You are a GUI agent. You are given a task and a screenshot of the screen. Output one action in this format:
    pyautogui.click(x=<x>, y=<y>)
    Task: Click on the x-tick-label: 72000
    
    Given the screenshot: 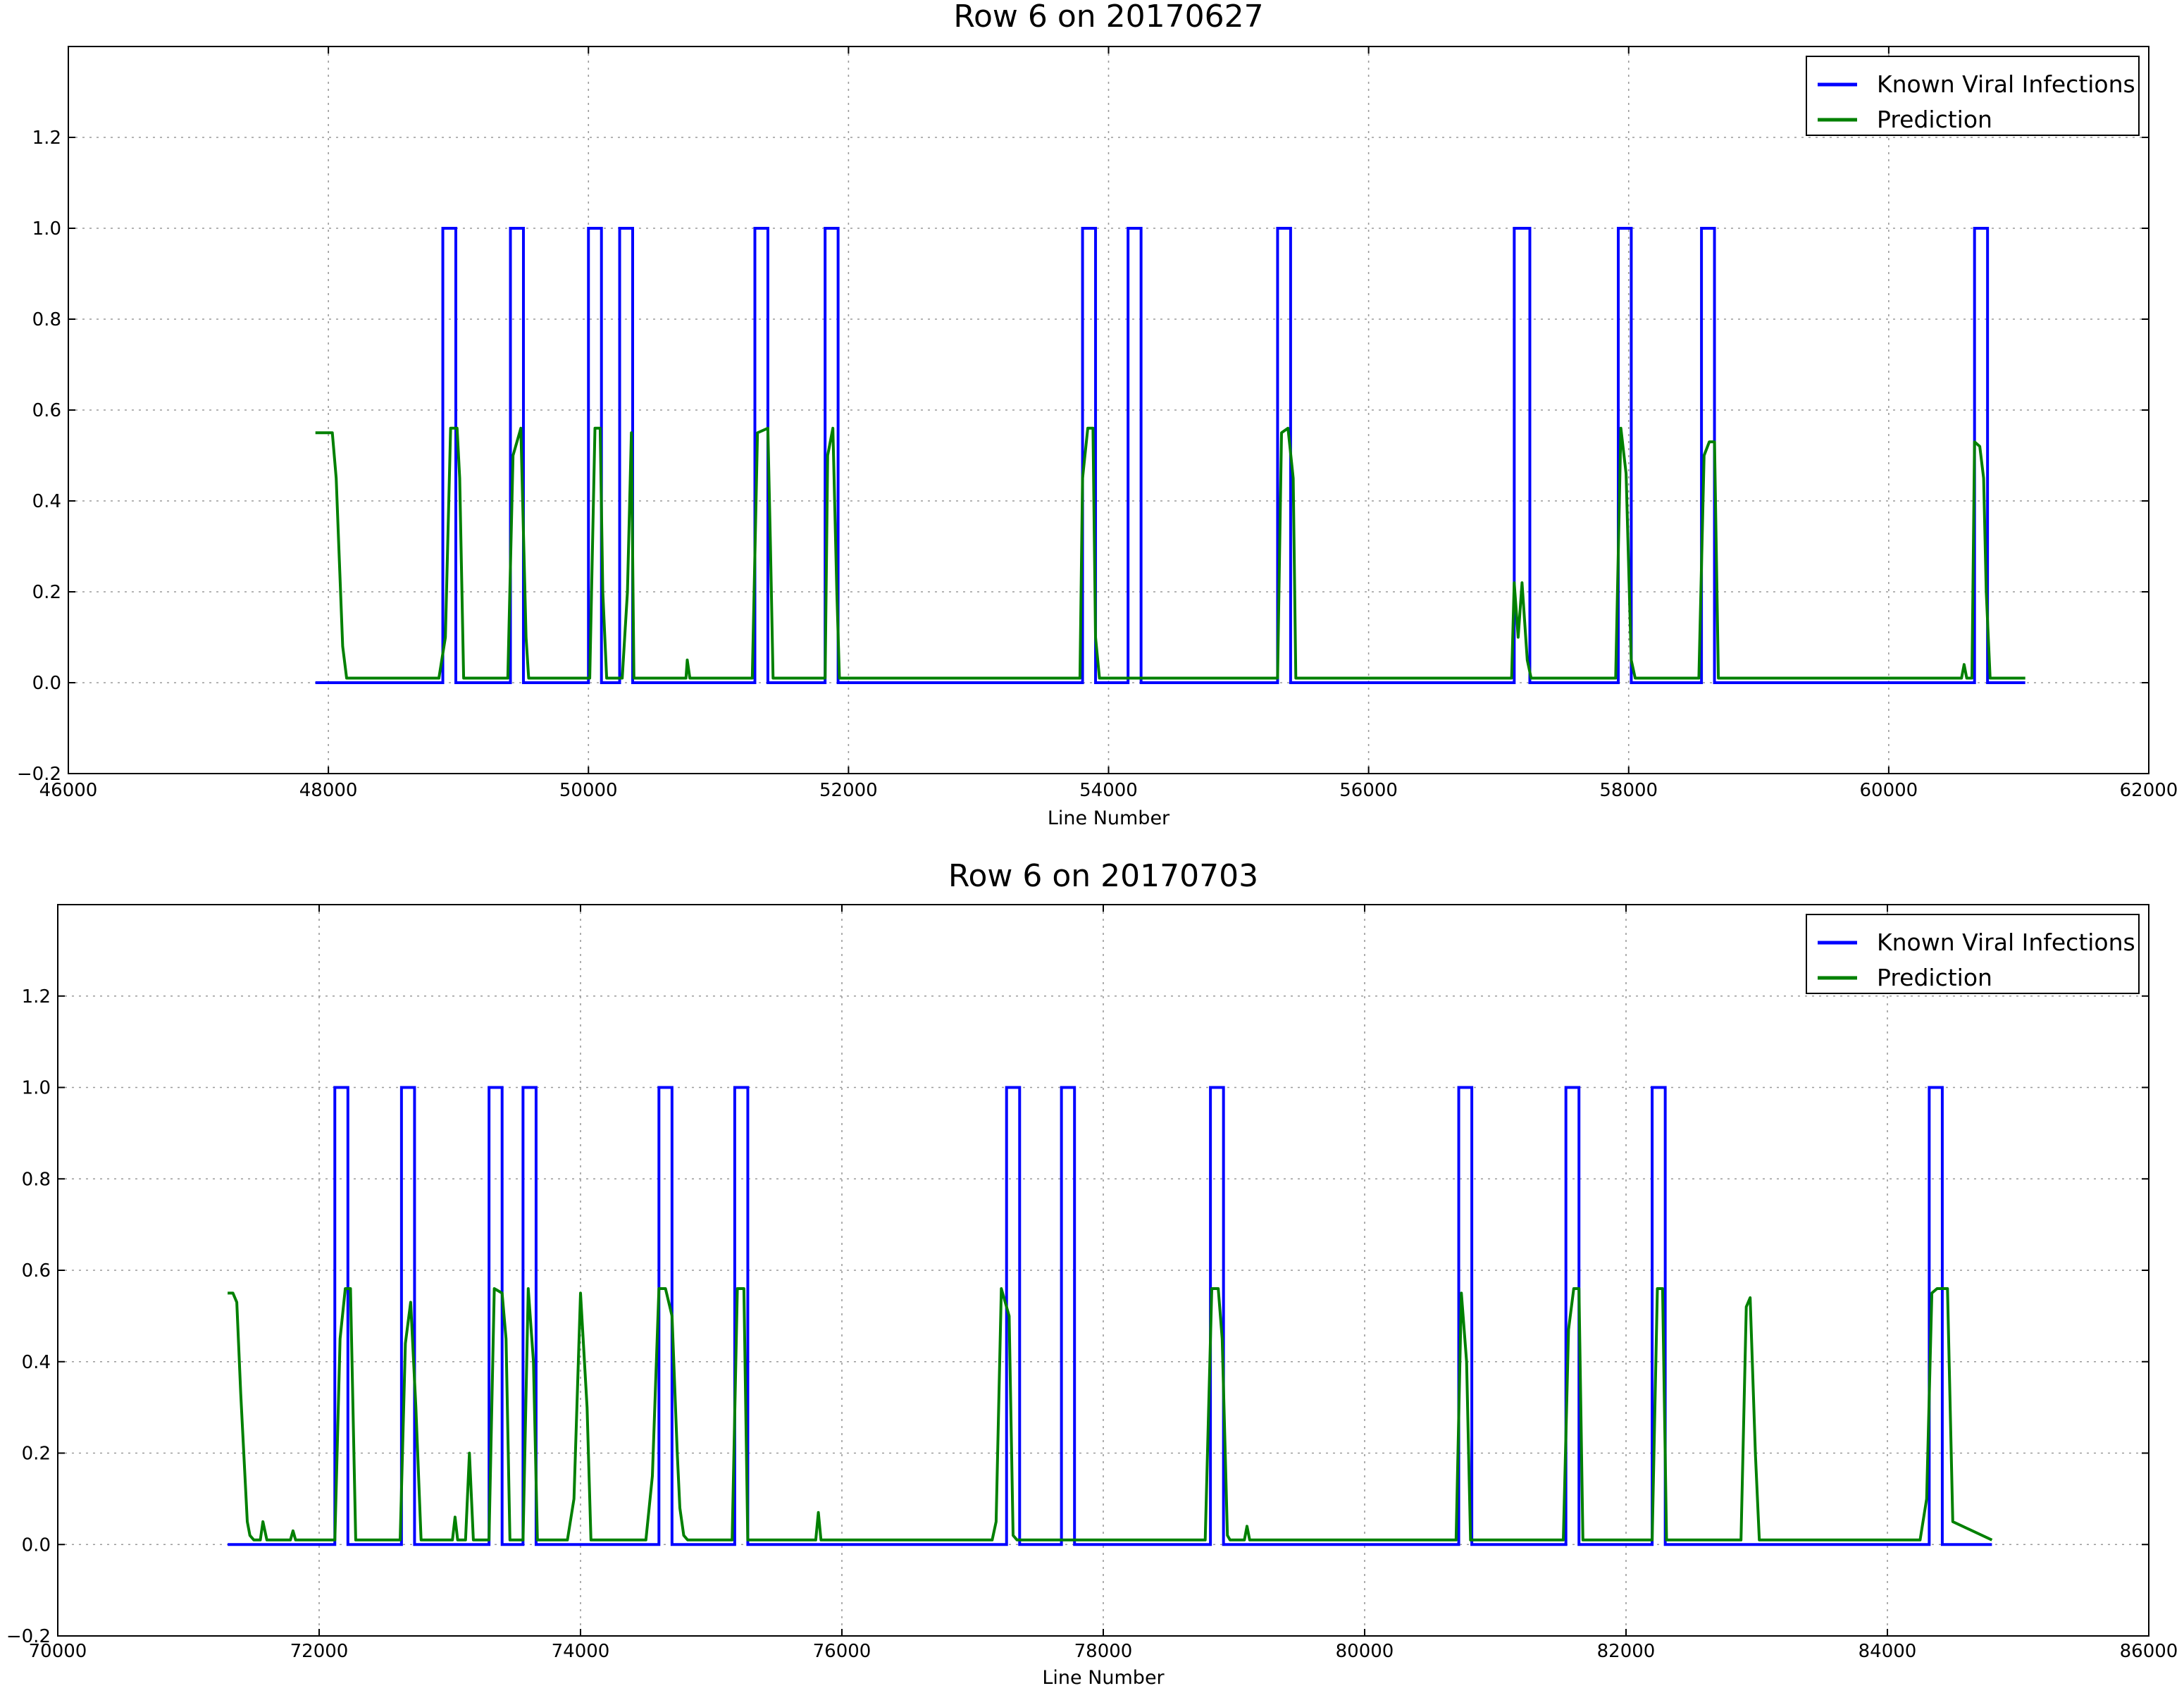 What is the action you would take?
    pyautogui.click(x=319, y=1651)
    